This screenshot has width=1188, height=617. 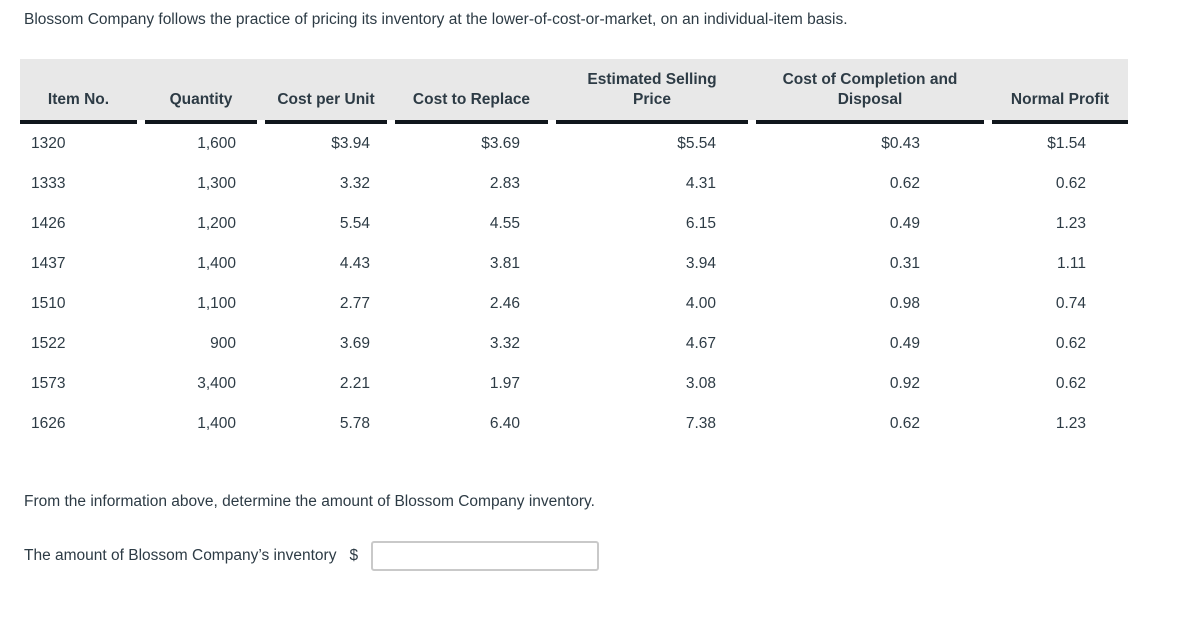 What do you see at coordinates (500, 143) in the screenshot?
I see `table-cell: $3.69` at bounding box center [500, 143].